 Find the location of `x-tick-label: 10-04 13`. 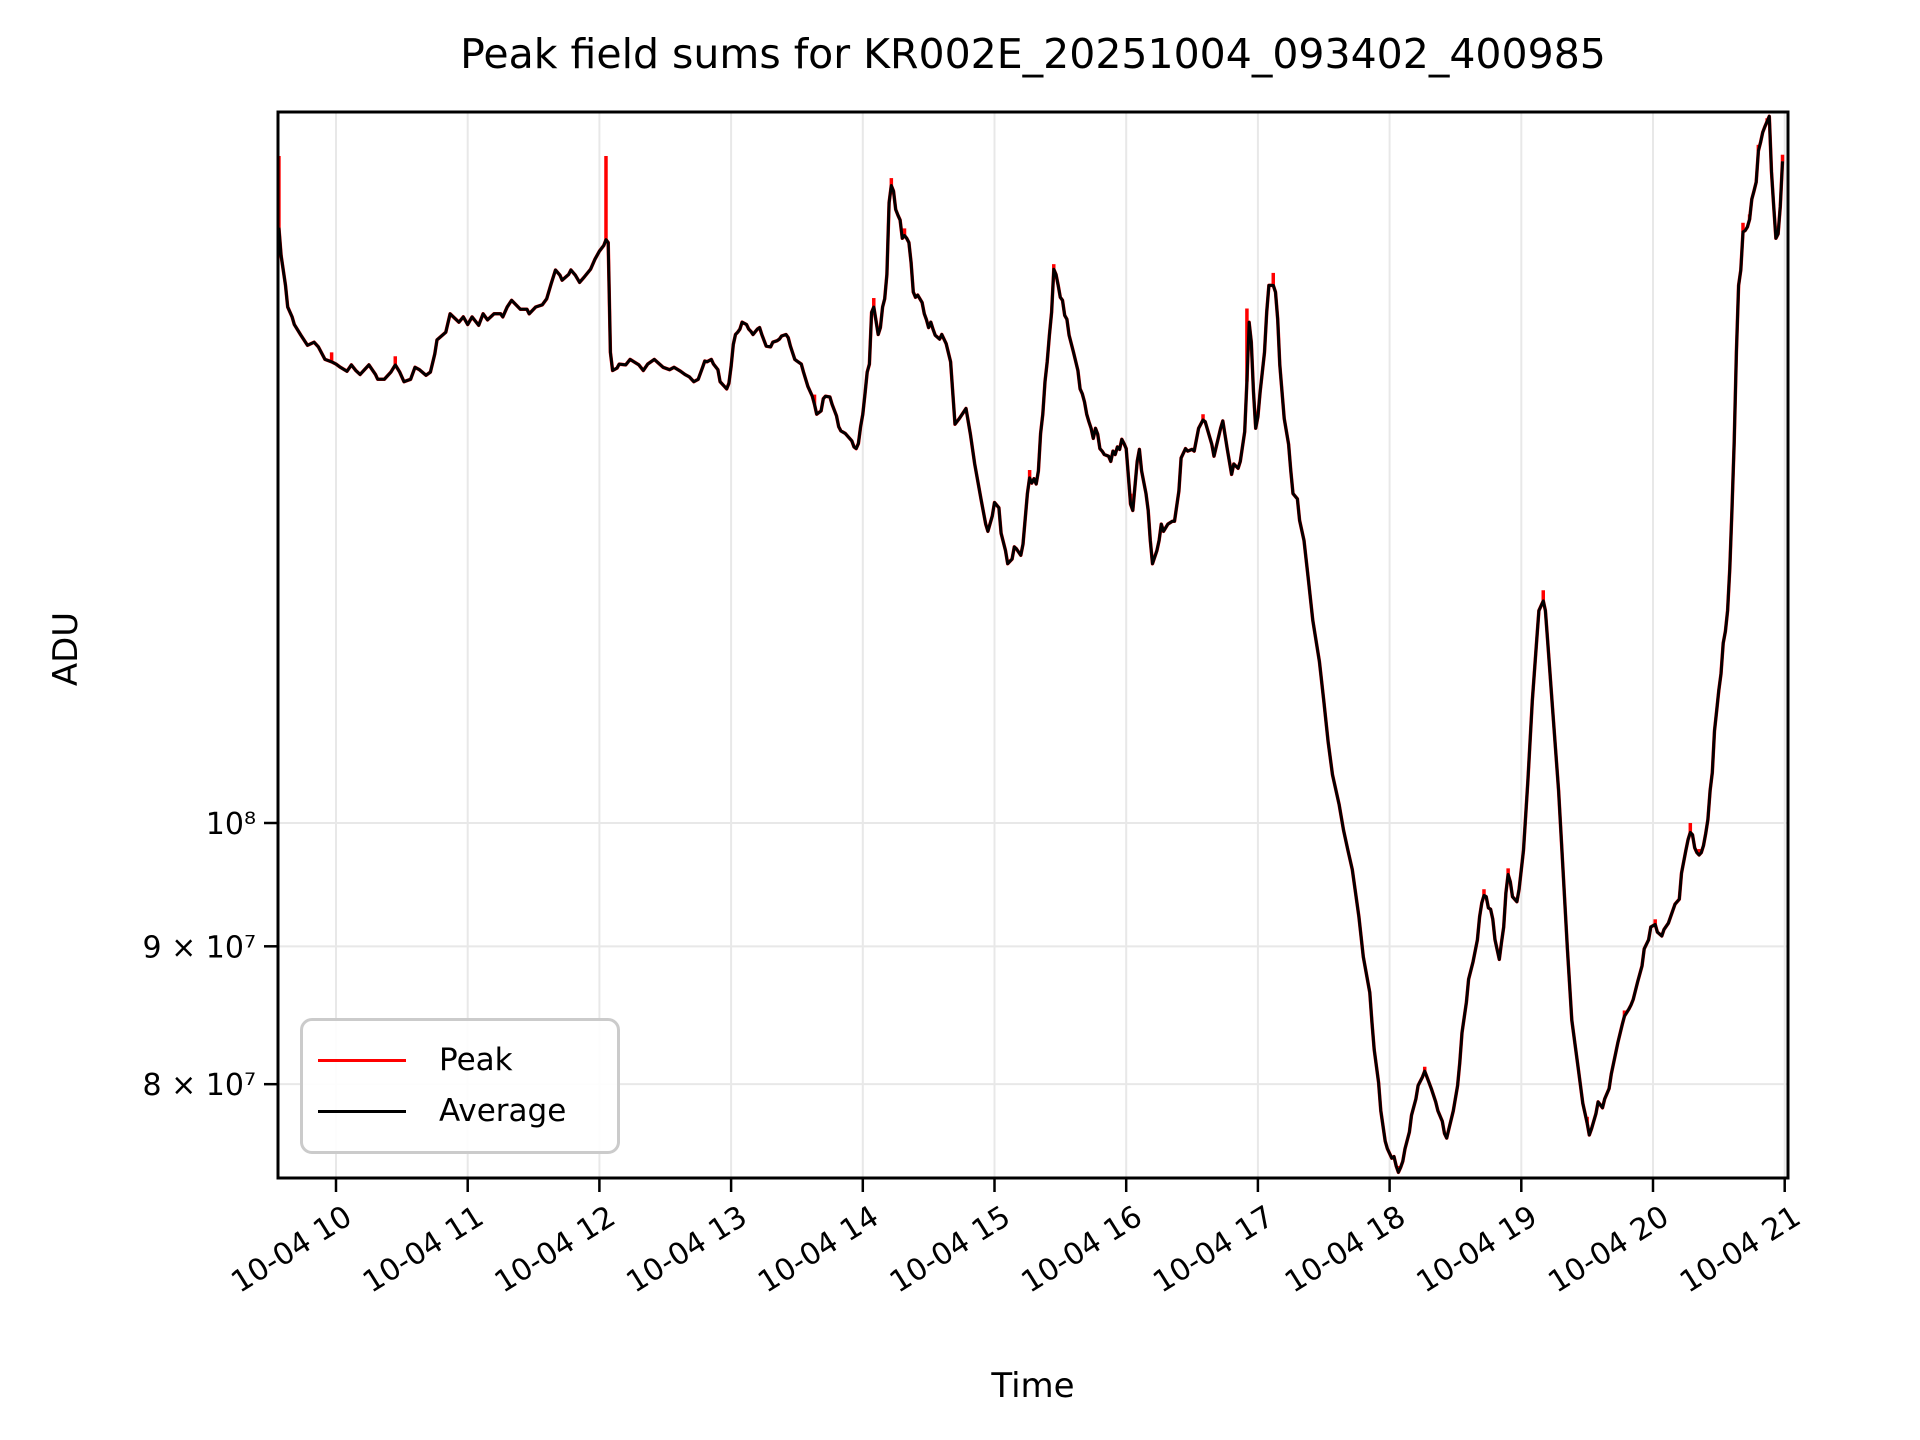

x-tick-label: 10-04 13 is located at coordinates (686, 1249).